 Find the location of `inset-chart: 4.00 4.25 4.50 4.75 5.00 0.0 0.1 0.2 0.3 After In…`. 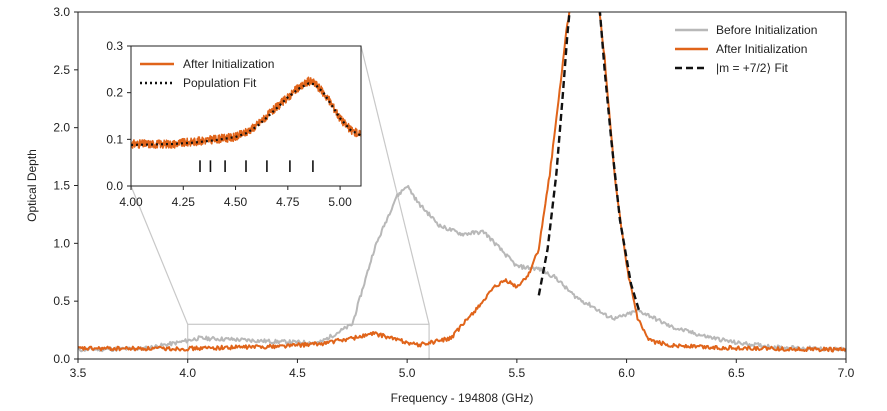

inset-chart: 4.00 4.25 4.50 4.75 5.00 0.0 0.1 0.2 0.3 After In… is located at coordinates (234, 124).